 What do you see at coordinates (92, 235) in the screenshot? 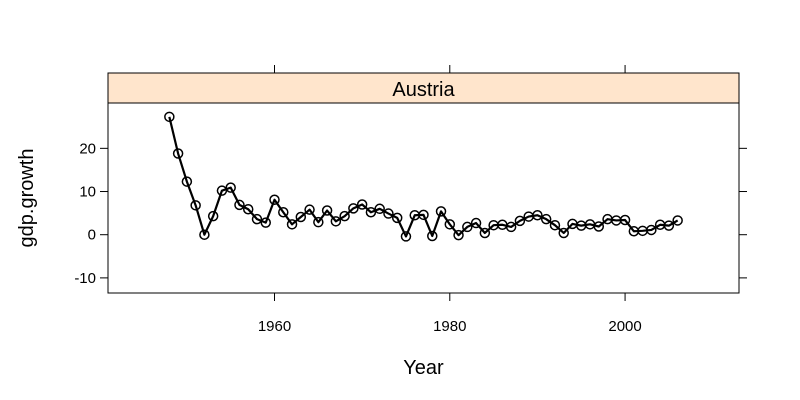
I see `y-tick-label: 0` at bounding box center [92, 235].